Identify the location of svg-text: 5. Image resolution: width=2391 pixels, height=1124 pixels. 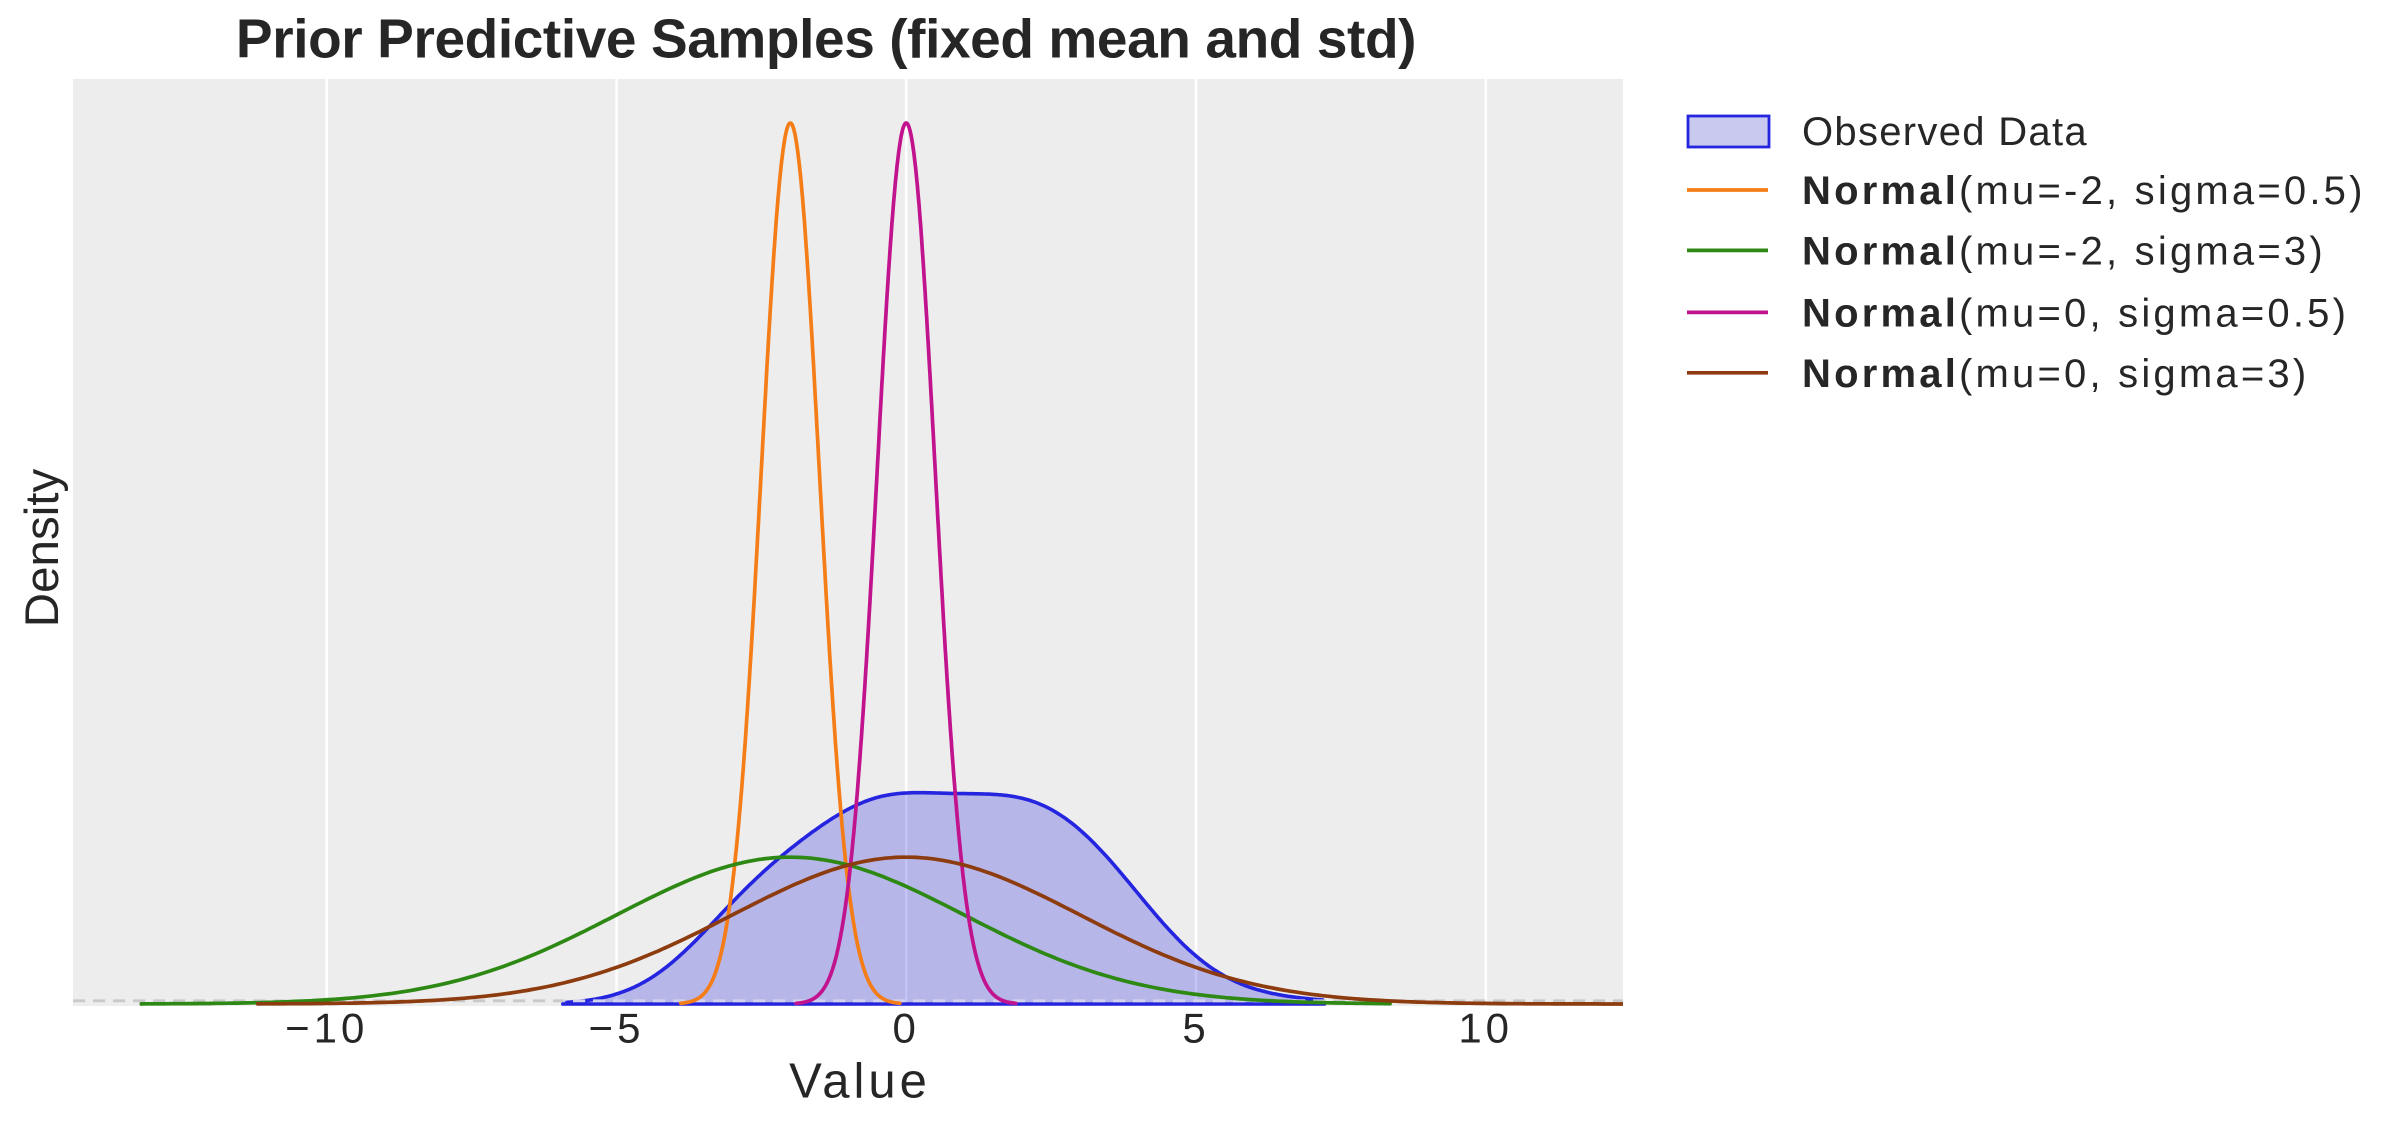
(1195, 1028).